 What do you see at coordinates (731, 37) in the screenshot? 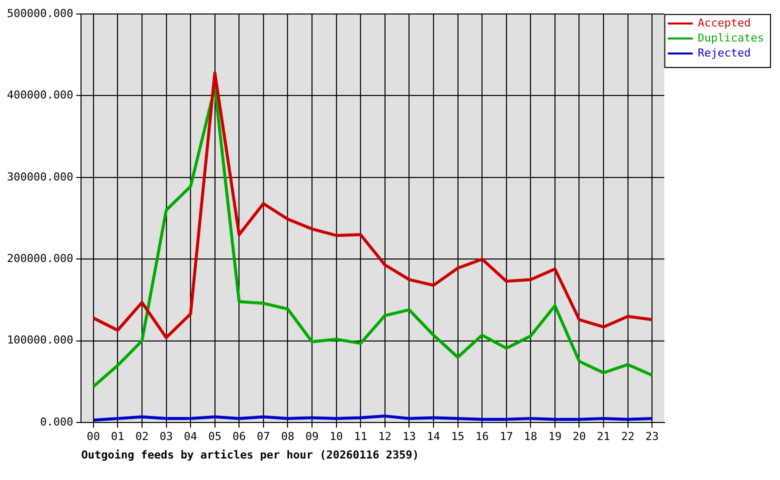
I see `legend-label: Duplicates` at bounding box center [731, 37].